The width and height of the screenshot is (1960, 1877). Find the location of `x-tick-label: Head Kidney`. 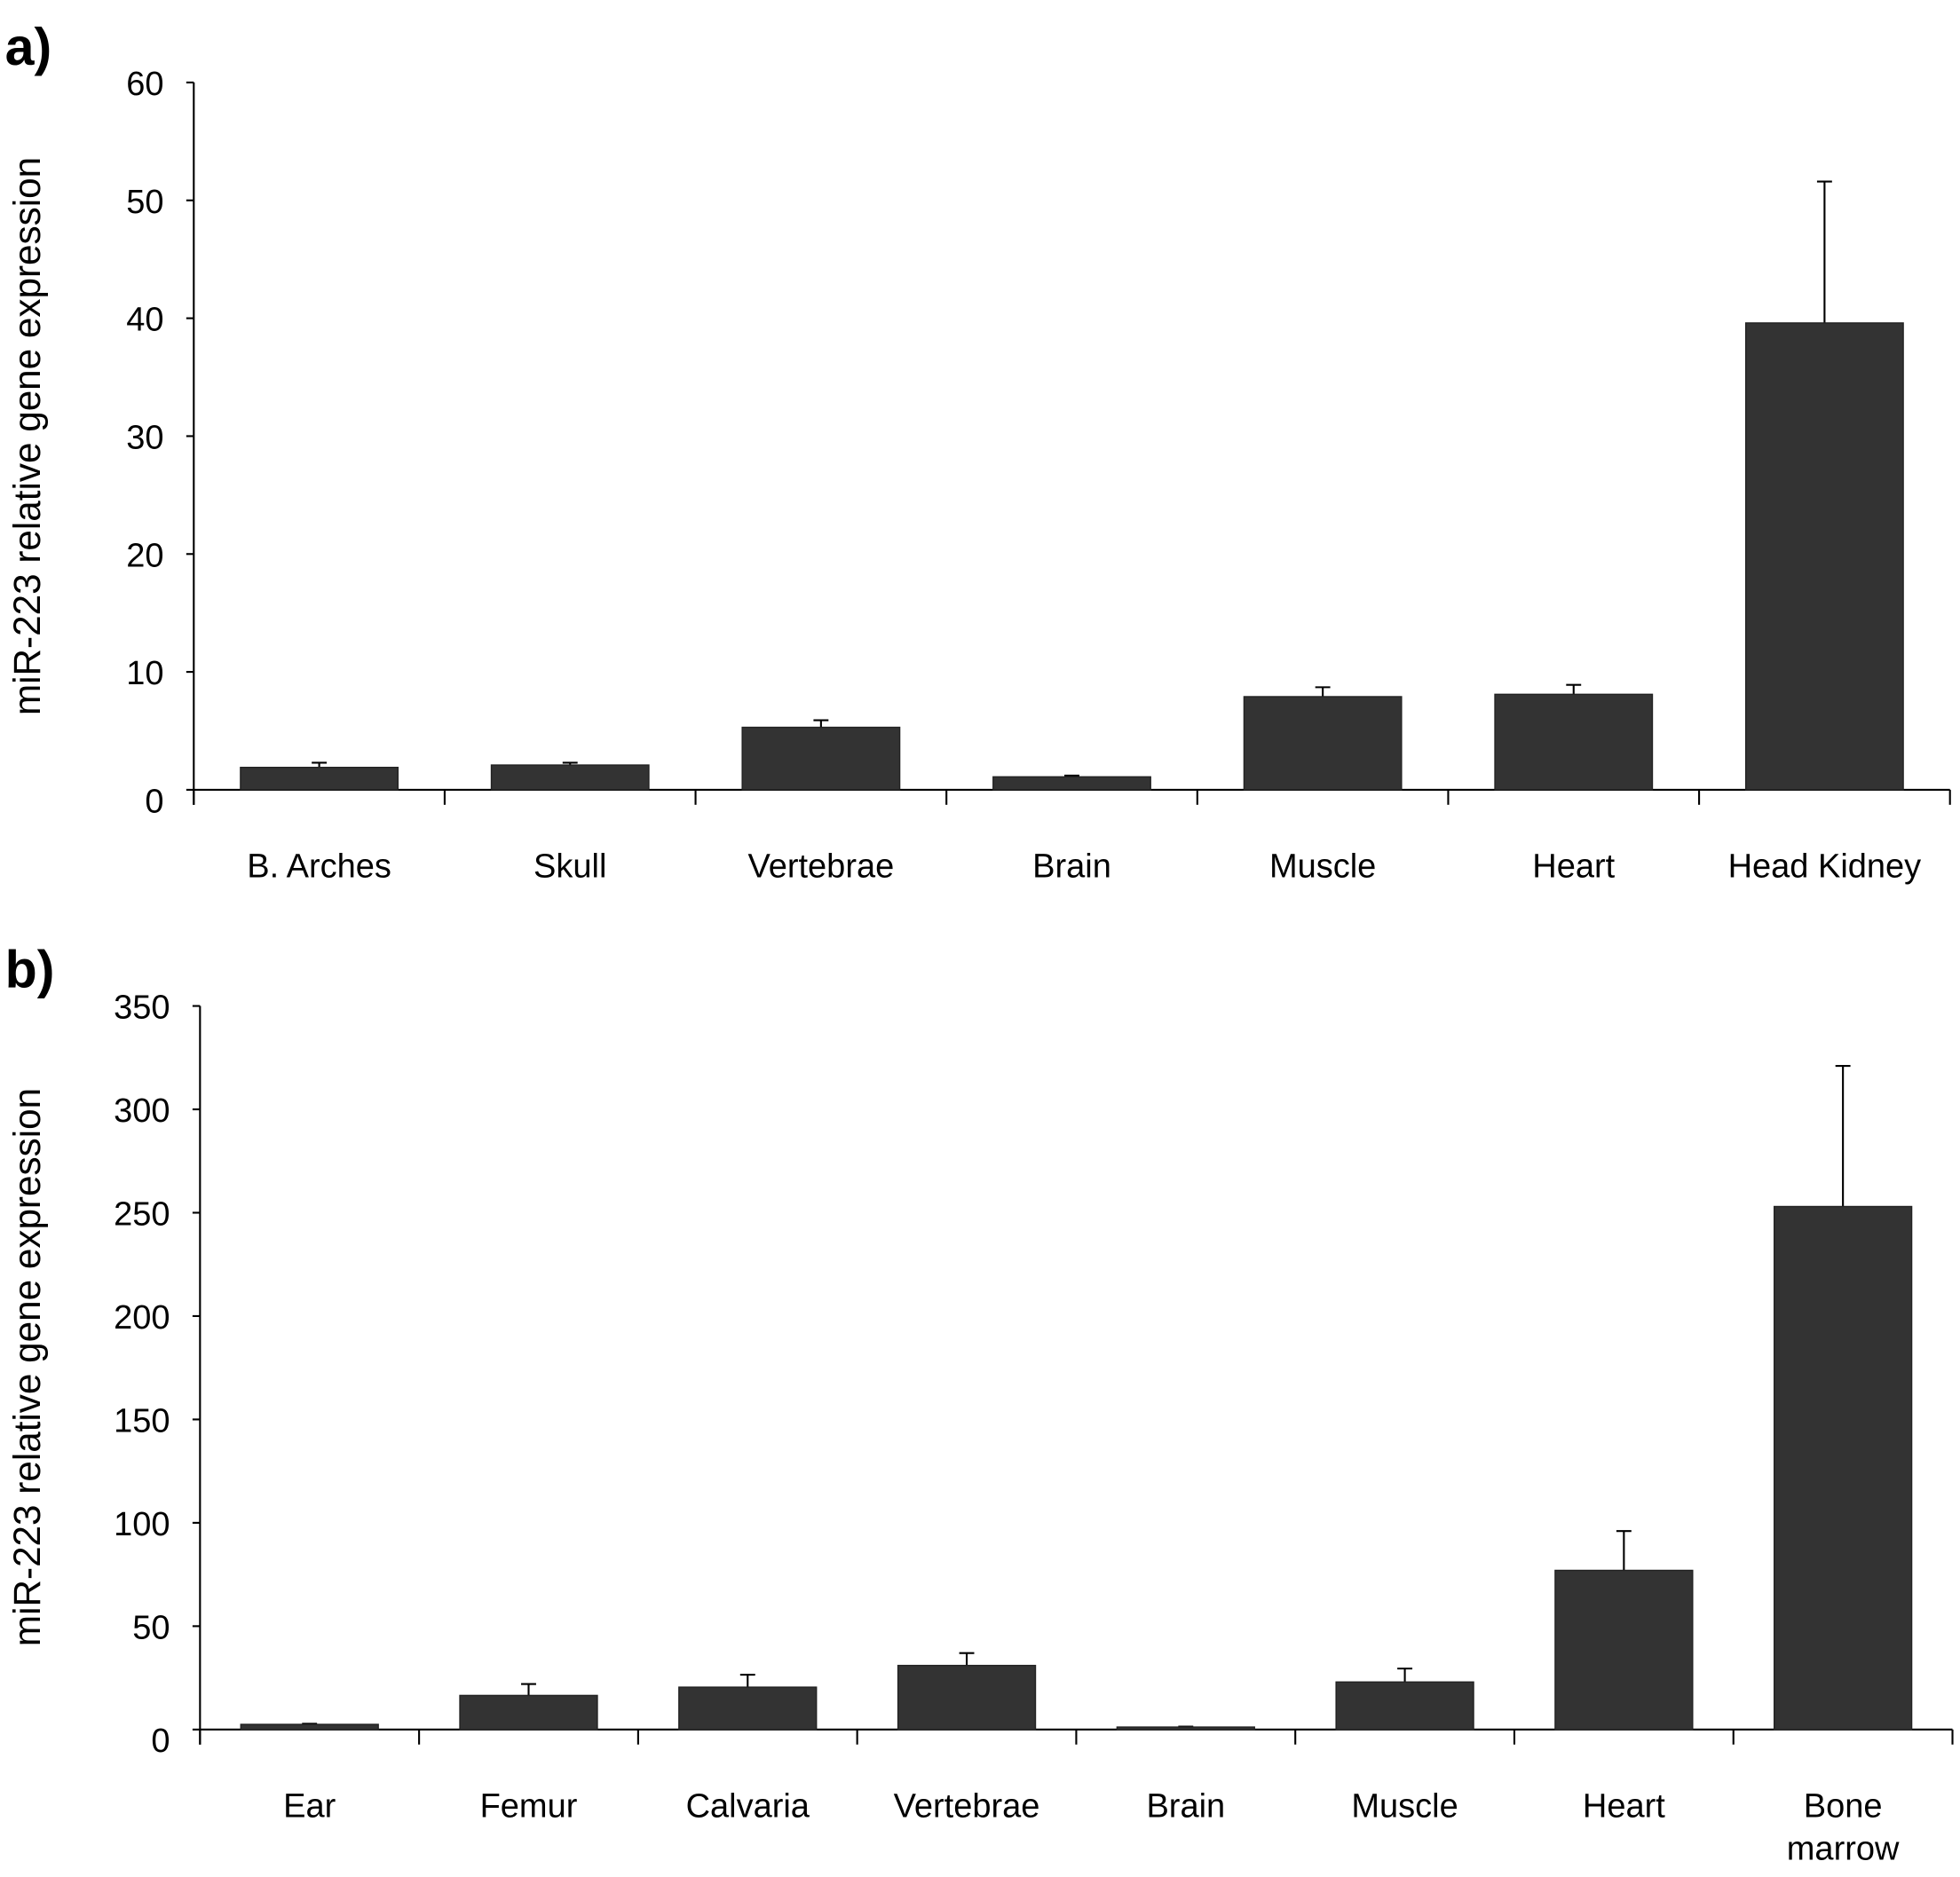

x-tick-label: Head Kidney is located at coordinates (1825, 867).